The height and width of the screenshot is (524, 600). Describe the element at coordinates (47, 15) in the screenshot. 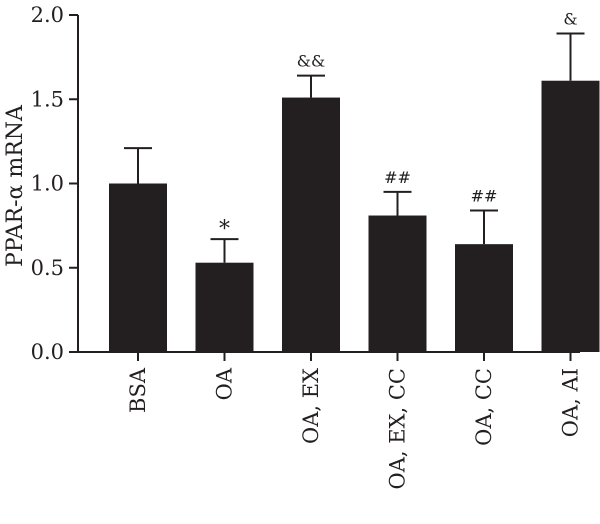

I see `y-tick-label: 2.0` at that location.